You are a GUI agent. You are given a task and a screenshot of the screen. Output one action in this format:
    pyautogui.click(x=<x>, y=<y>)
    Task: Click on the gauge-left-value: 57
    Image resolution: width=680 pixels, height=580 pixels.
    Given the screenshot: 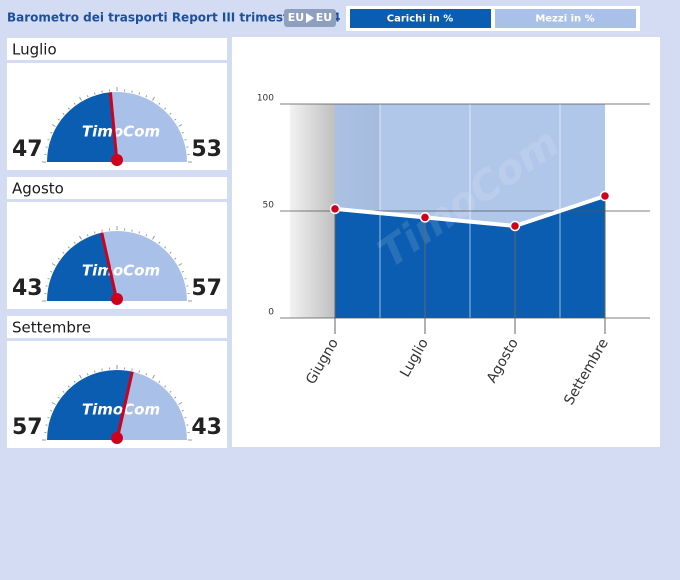 What is the action you would take?
    pyautogui.click(x=27, y=427)
    